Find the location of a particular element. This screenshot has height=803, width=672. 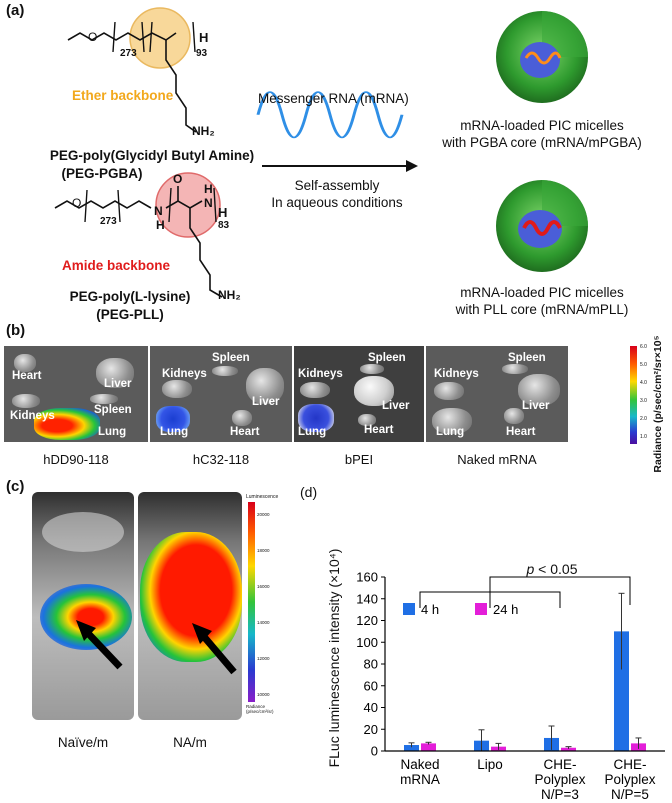

lum-tick-4: 14000 is located at coordinates (263, 622).